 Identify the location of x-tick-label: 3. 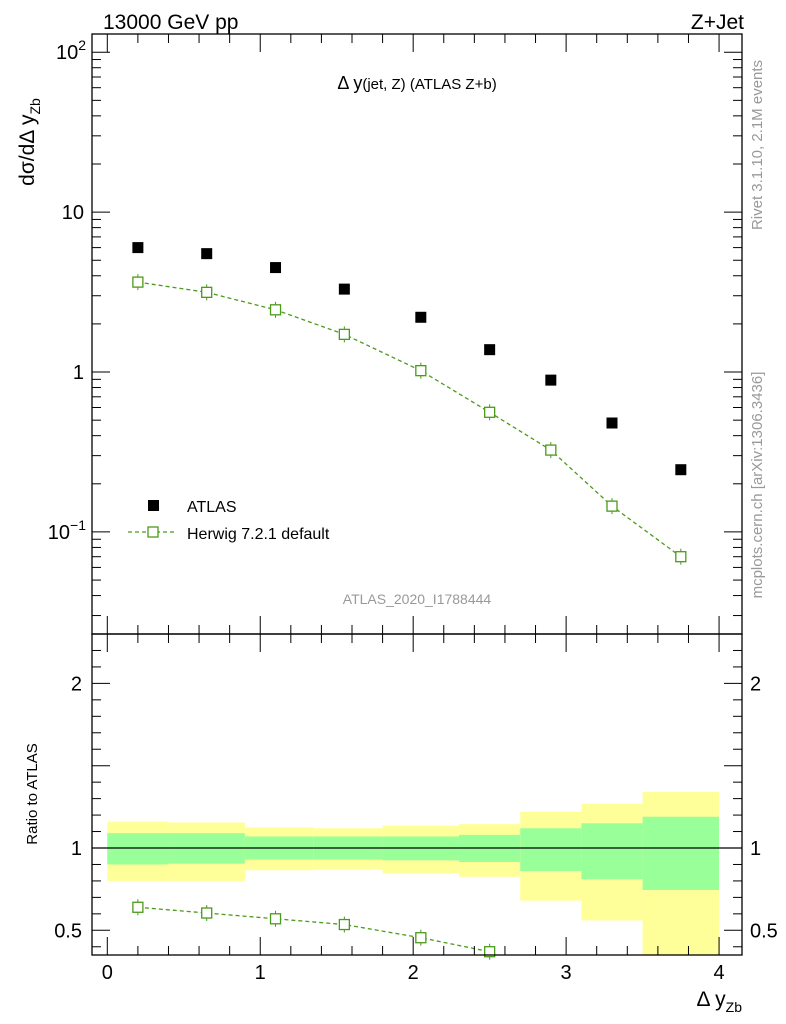
(566, 973).